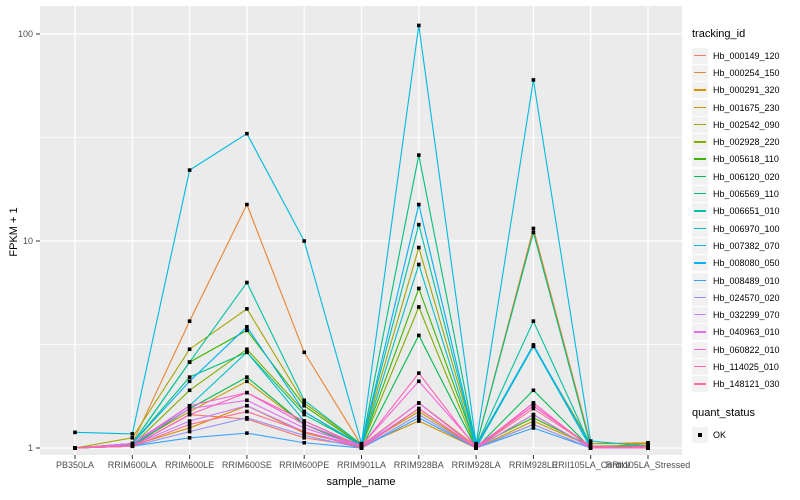 The height and width of the screenshot is (500, 800). I want to click on legend-item-Hb_006970_100: Hb_006970_100, so click(745, 228).